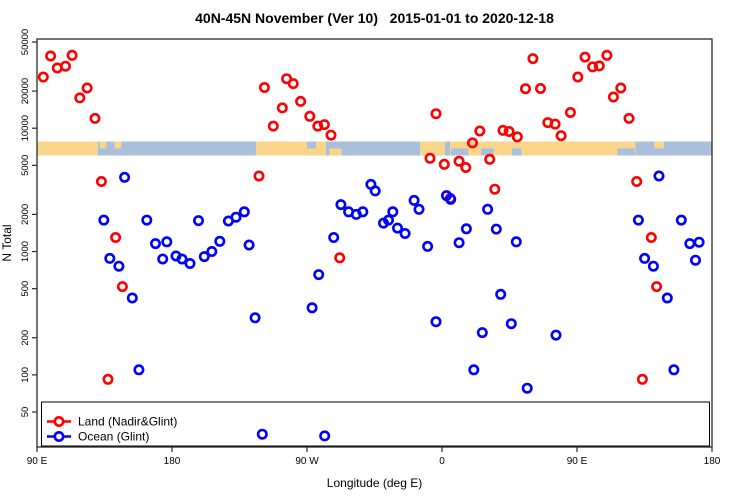 The width and height of the screenshot is (750, 500). What do you see at coordinates (25, 251) in the screenshot?
I see `y-tick-label: 1000` at bounding box center [25, 251].